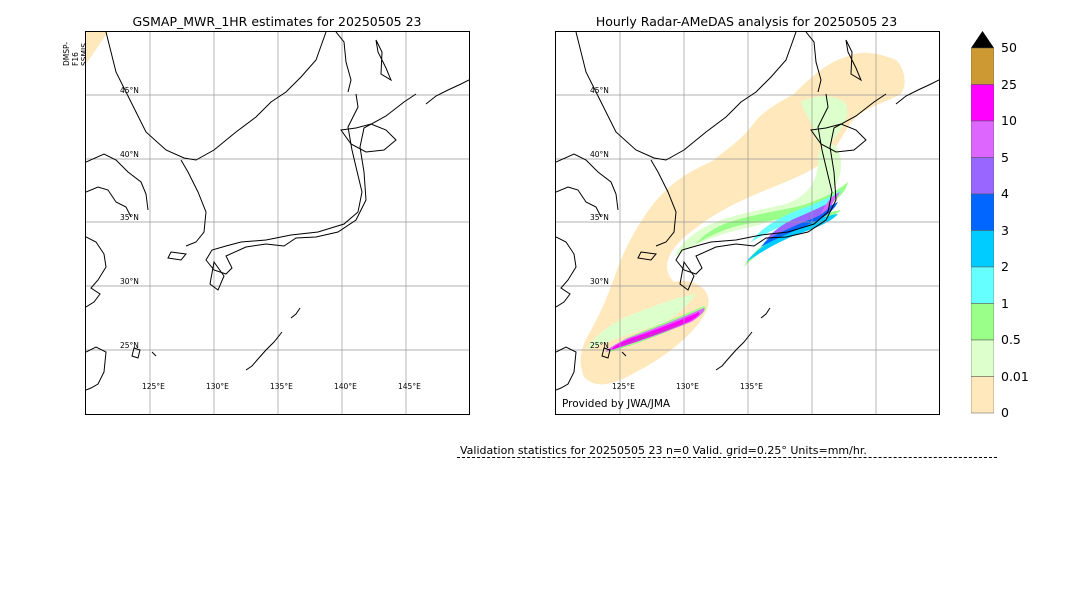  What do you see at coordinates (217, 386) in the screenshot?
I see `left-lon-label-130: 130°E` at bounding box center [217, 386].